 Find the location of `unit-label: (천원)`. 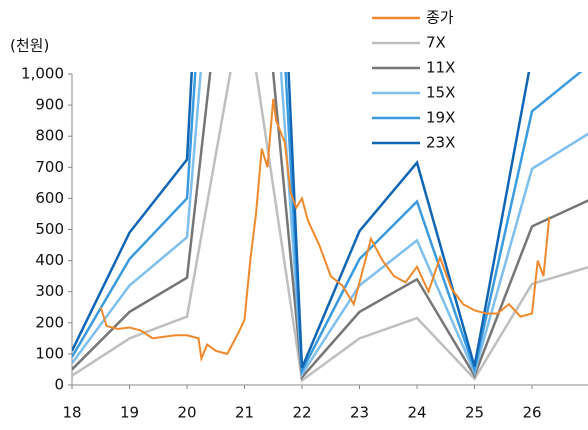

unit-label: (천원) is located at coordinates (29, 46).